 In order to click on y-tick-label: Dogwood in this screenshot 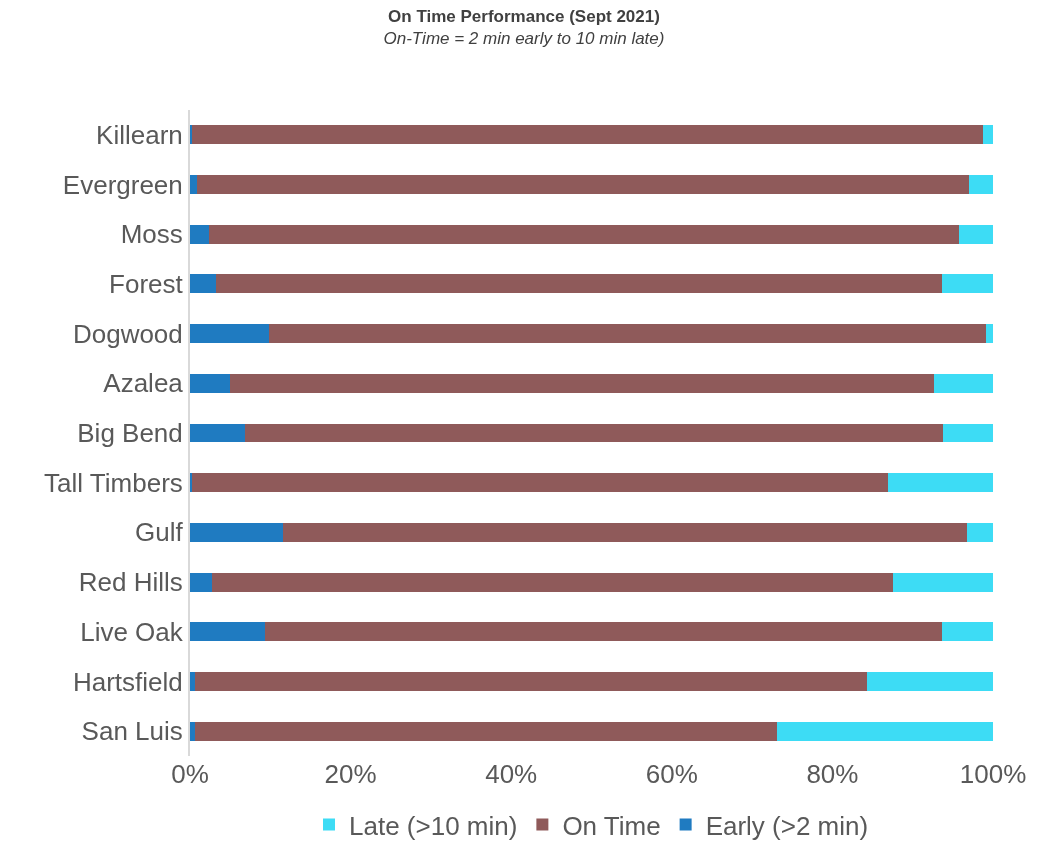, I will do `click(127, 333)`.